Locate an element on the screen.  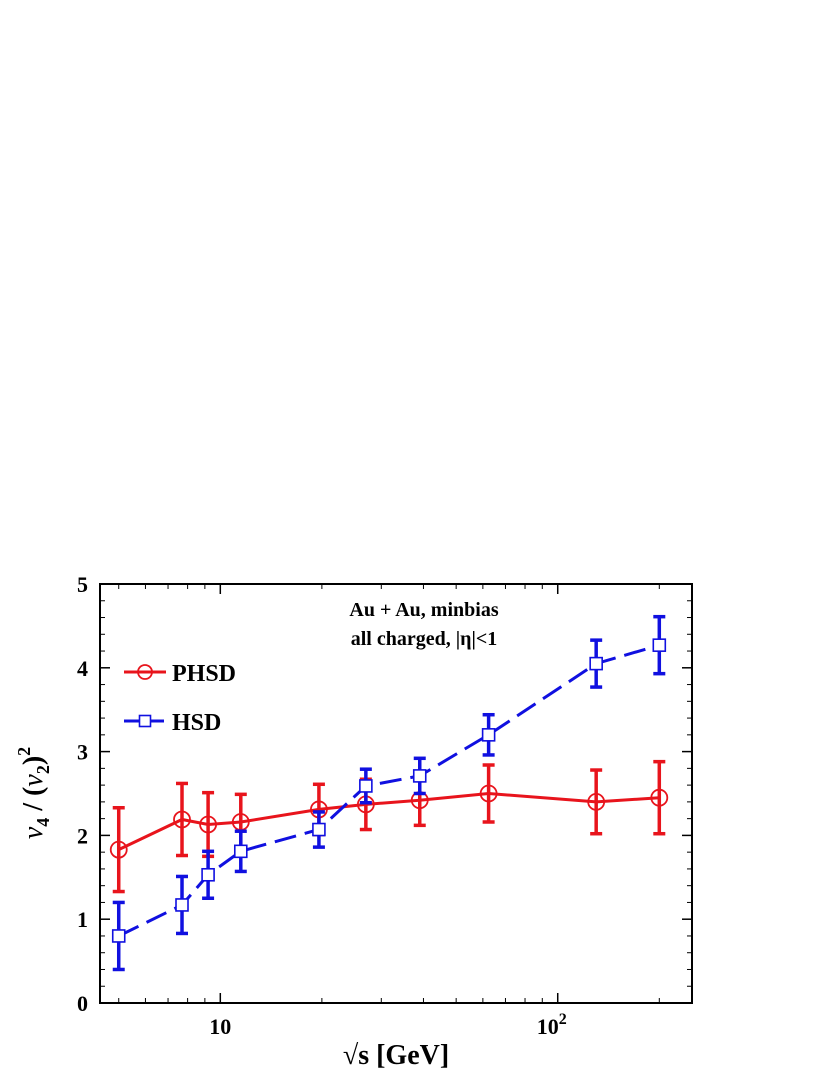
y-axis-title: v4 / (v2)2 is located at coordinates (33, 793).